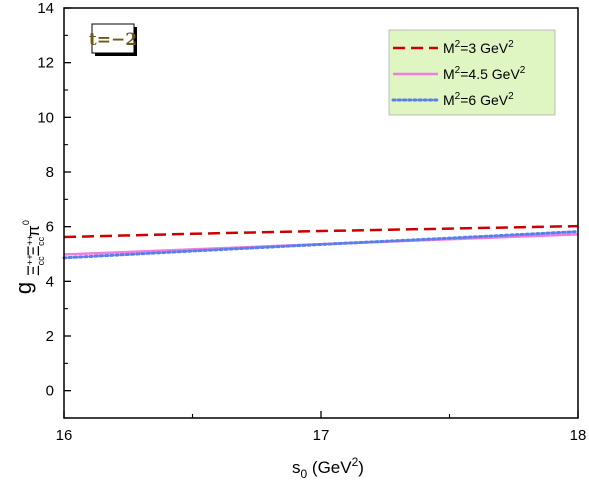  Describe the element at coordinates (50, 172) in the screenshot. I see `y-tick-label: 8` at that location.